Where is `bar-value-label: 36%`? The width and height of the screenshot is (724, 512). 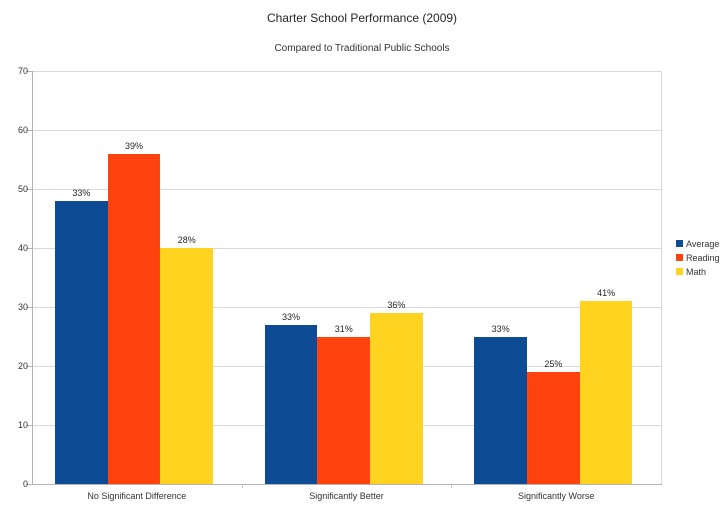 bar-value-label: 36% is located at coordinates (396, 304).